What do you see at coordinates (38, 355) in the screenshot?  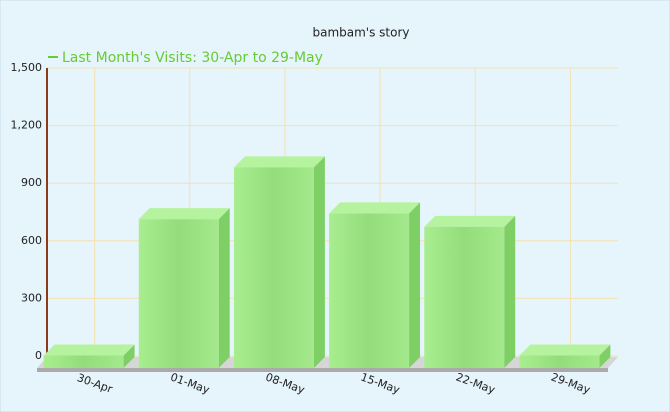 I see `y-tick-label: 0` at bounding box center [38, 355].